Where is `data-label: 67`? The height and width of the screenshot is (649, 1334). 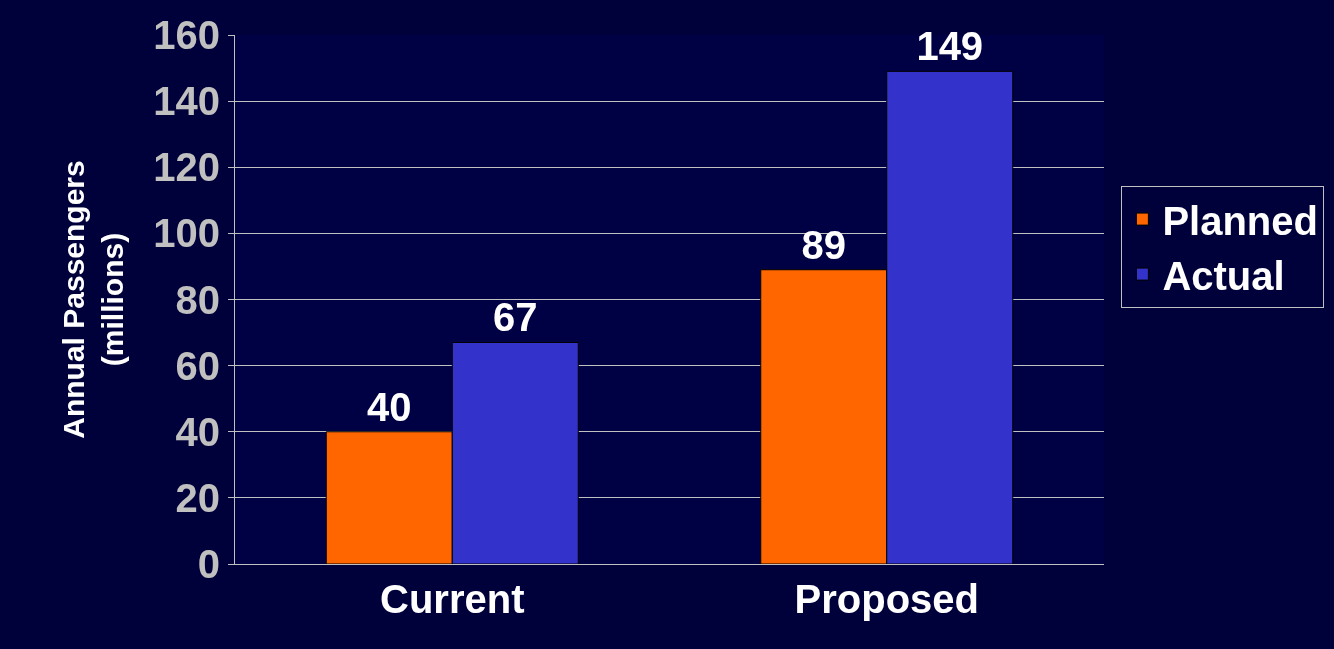
data-label: 67 is located at coordinates (515, 317).